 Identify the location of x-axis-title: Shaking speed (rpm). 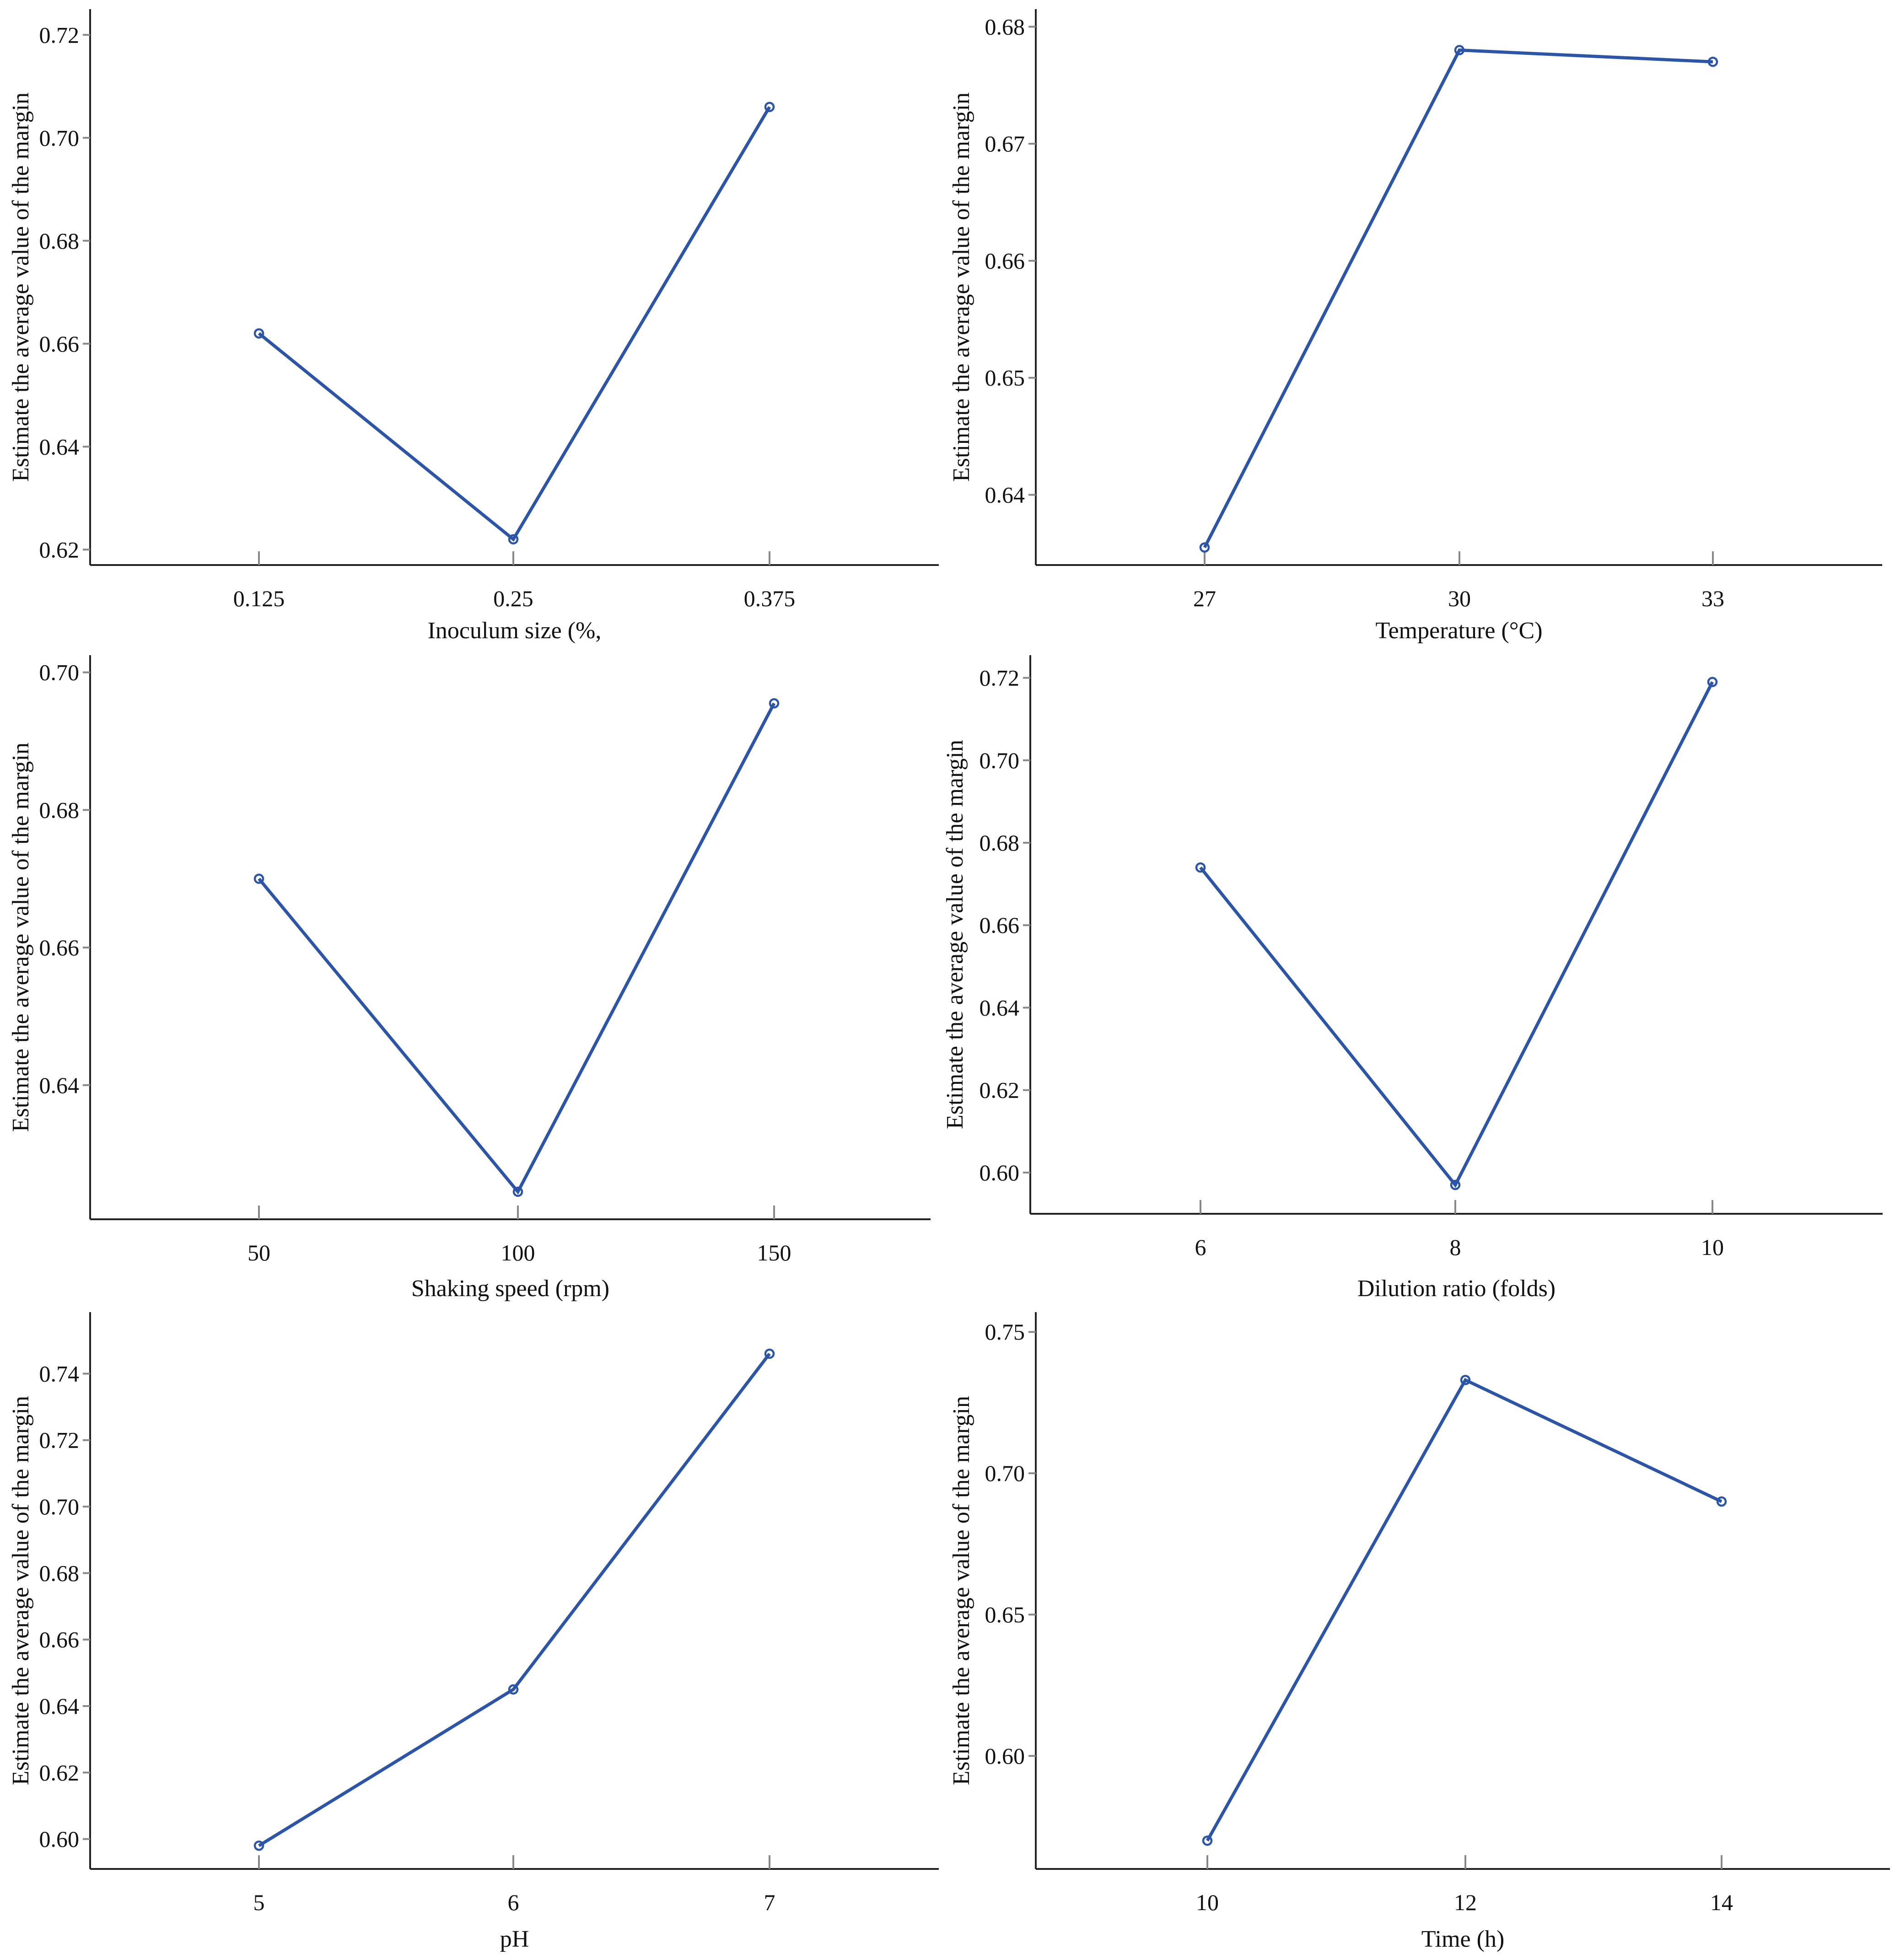
(510, 1289).